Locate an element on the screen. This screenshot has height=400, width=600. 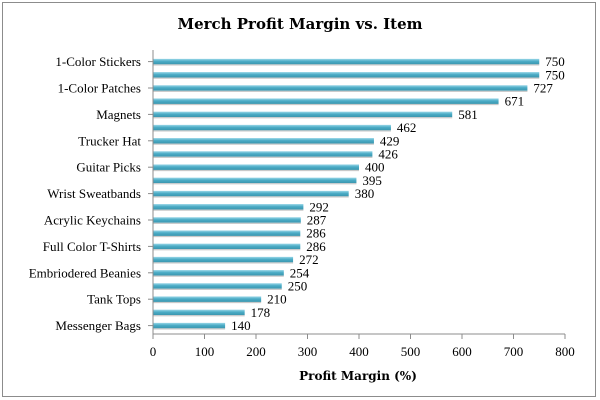
value-label: 178 is located at coordinates (260, 312).